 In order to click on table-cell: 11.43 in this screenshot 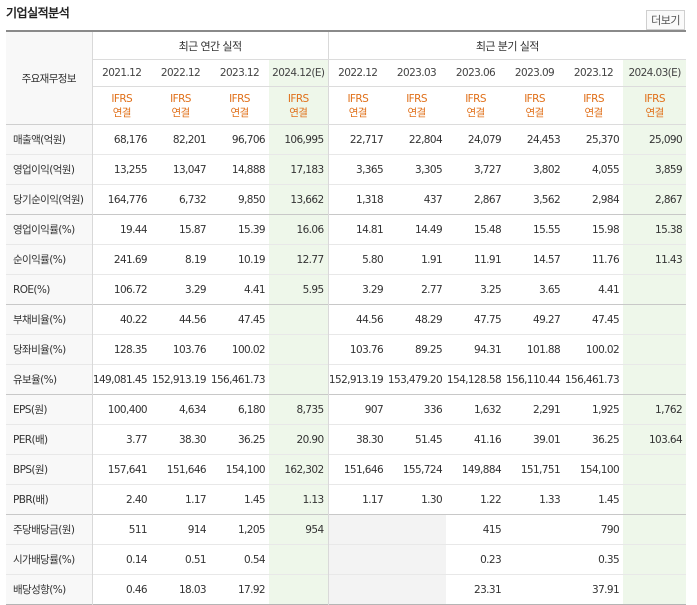, I will do `click(655, 259)`.